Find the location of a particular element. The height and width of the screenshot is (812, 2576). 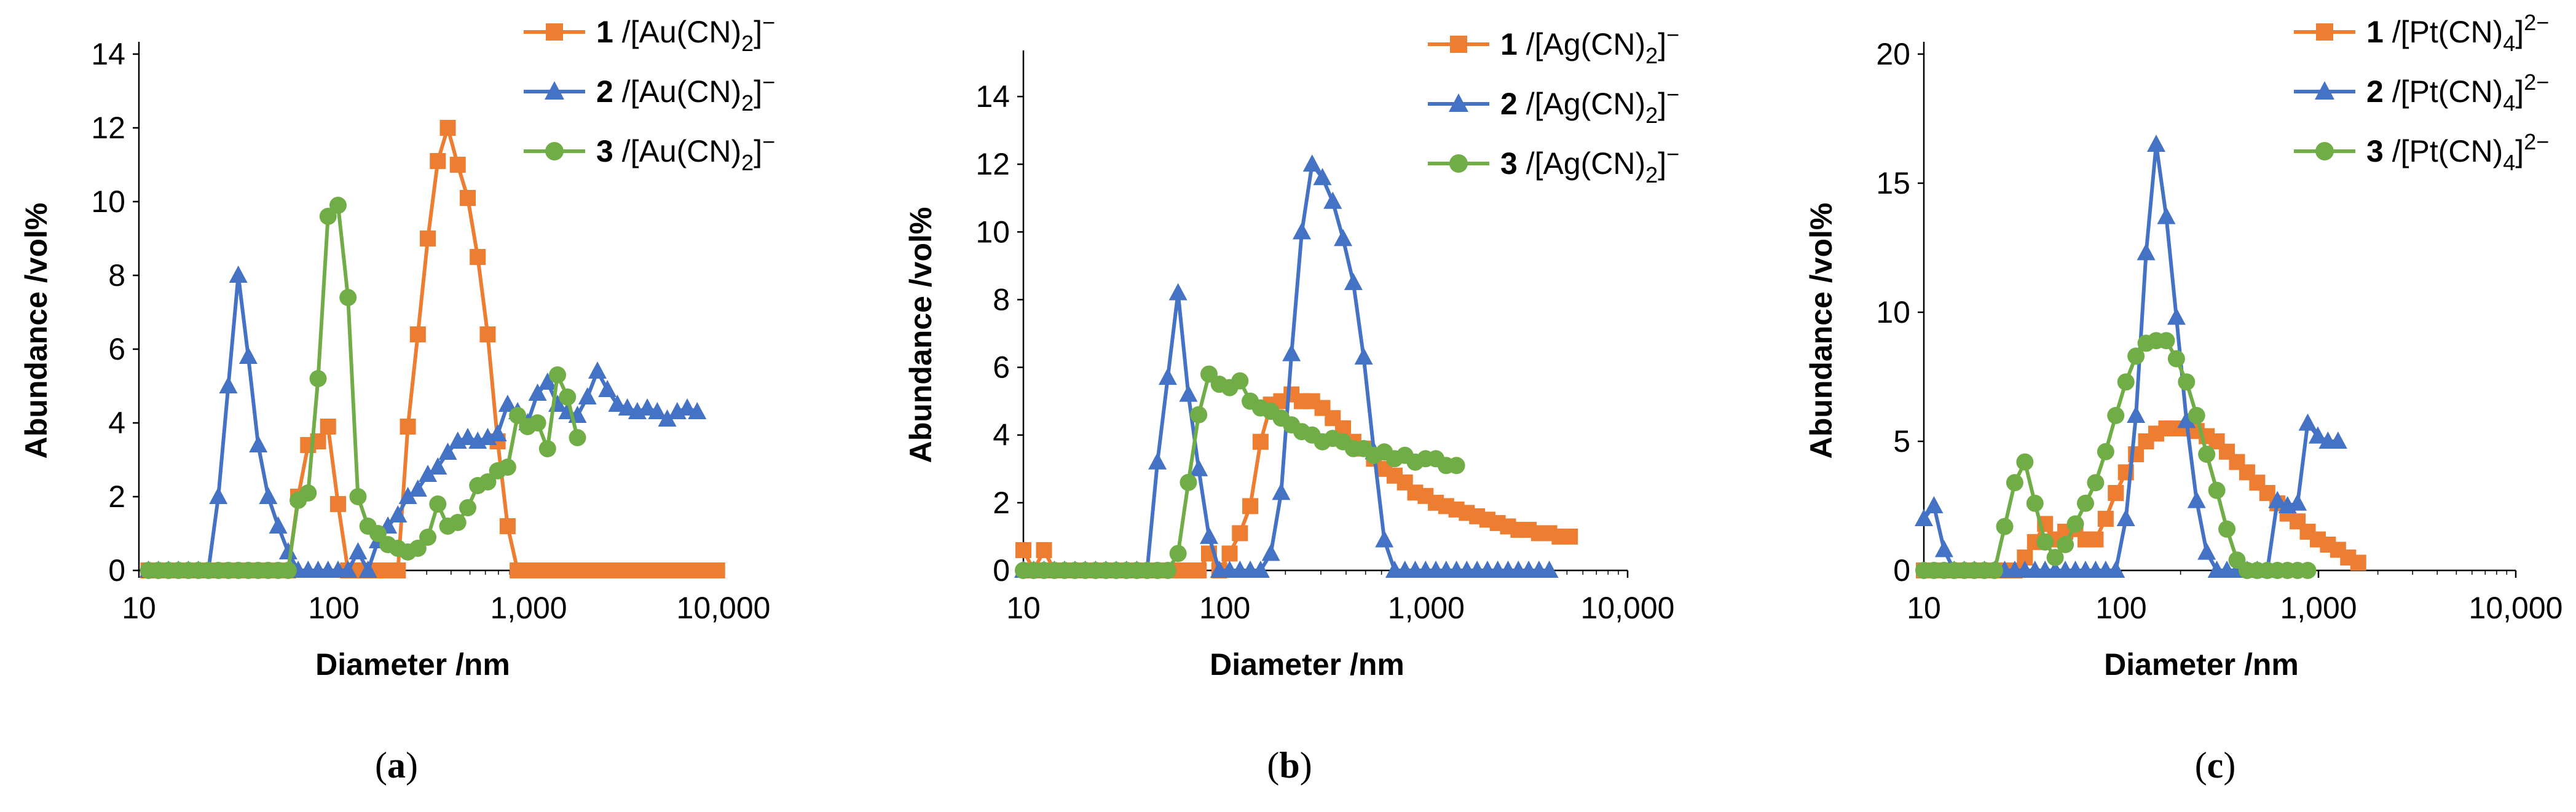

legend-label: 3 /[Ag(CN)2]− is located at coordinates (1590, 164).